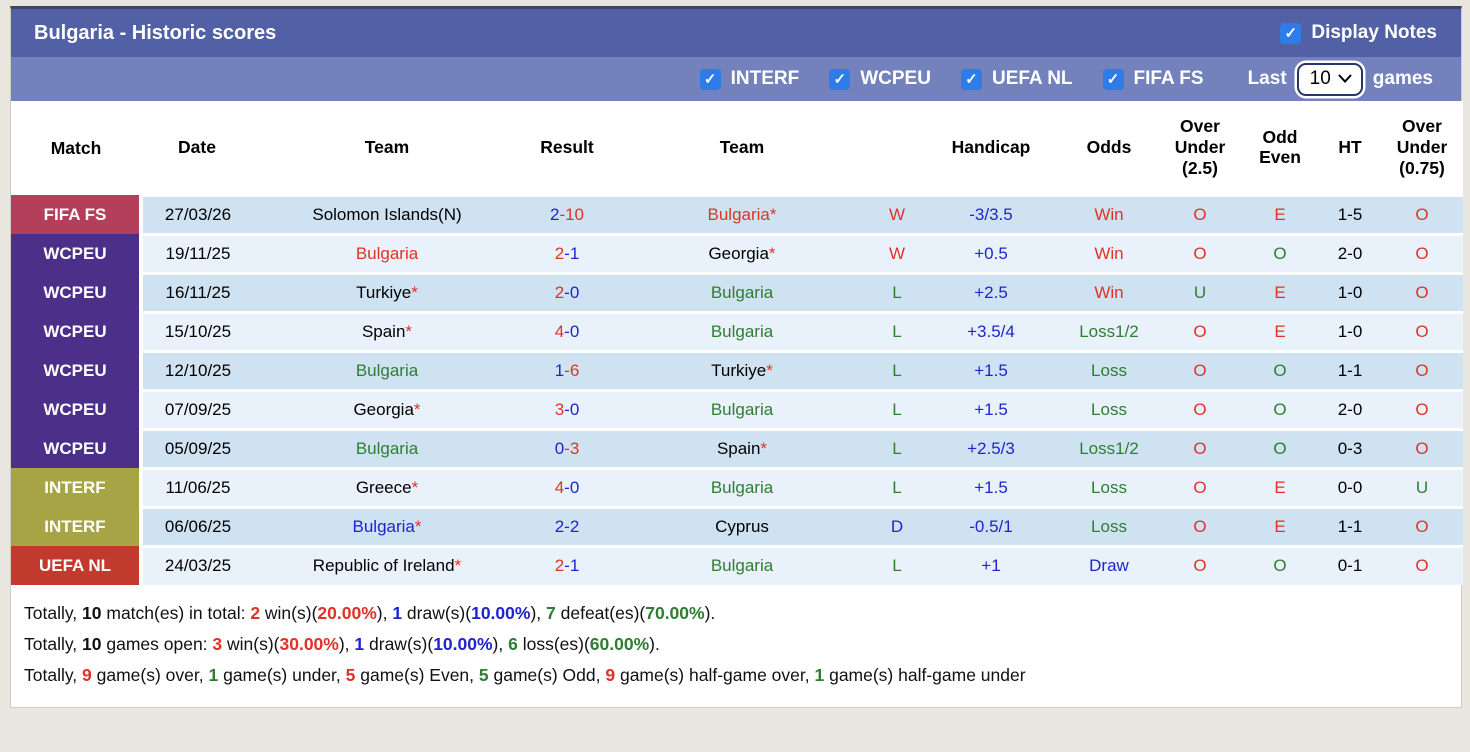 Image resolution: width=1470 pixels, height=752 pixels. Describe the element at coordinates (991, 291) in the screenshot. I see `handicap-cell: +2.5` at that location.